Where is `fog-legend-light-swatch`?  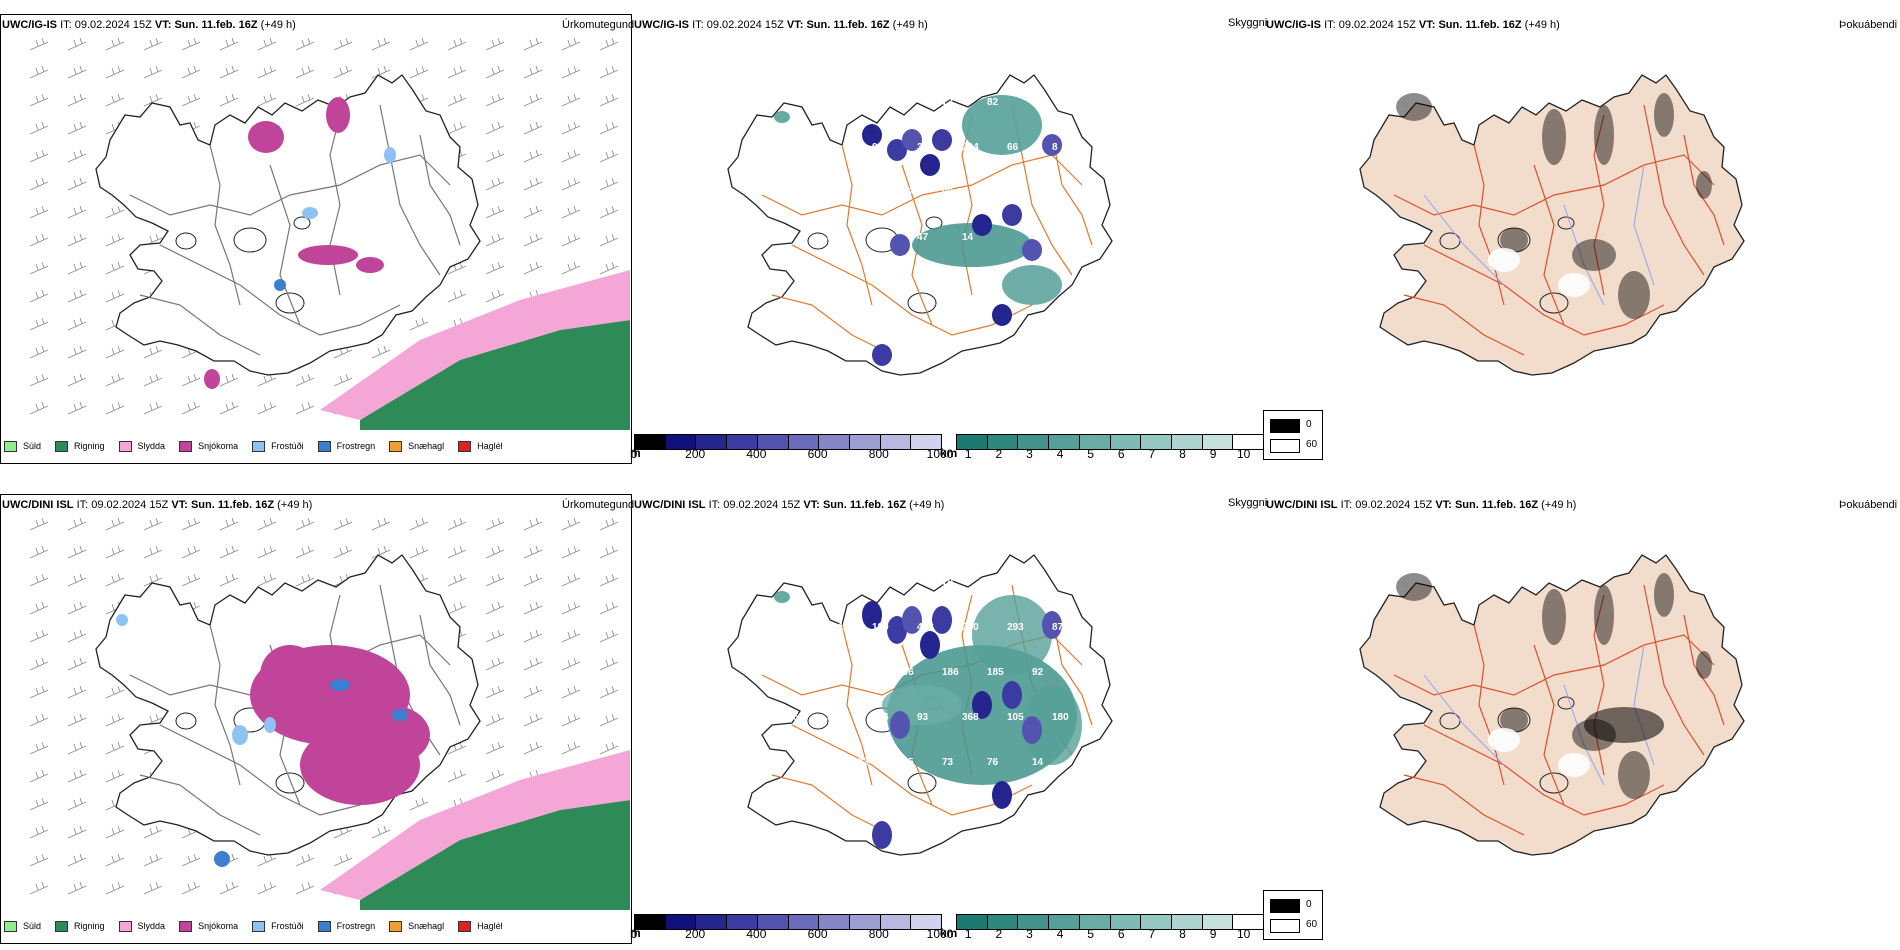
fog-legend-light-swatch is located at coordinates (1285, 926).